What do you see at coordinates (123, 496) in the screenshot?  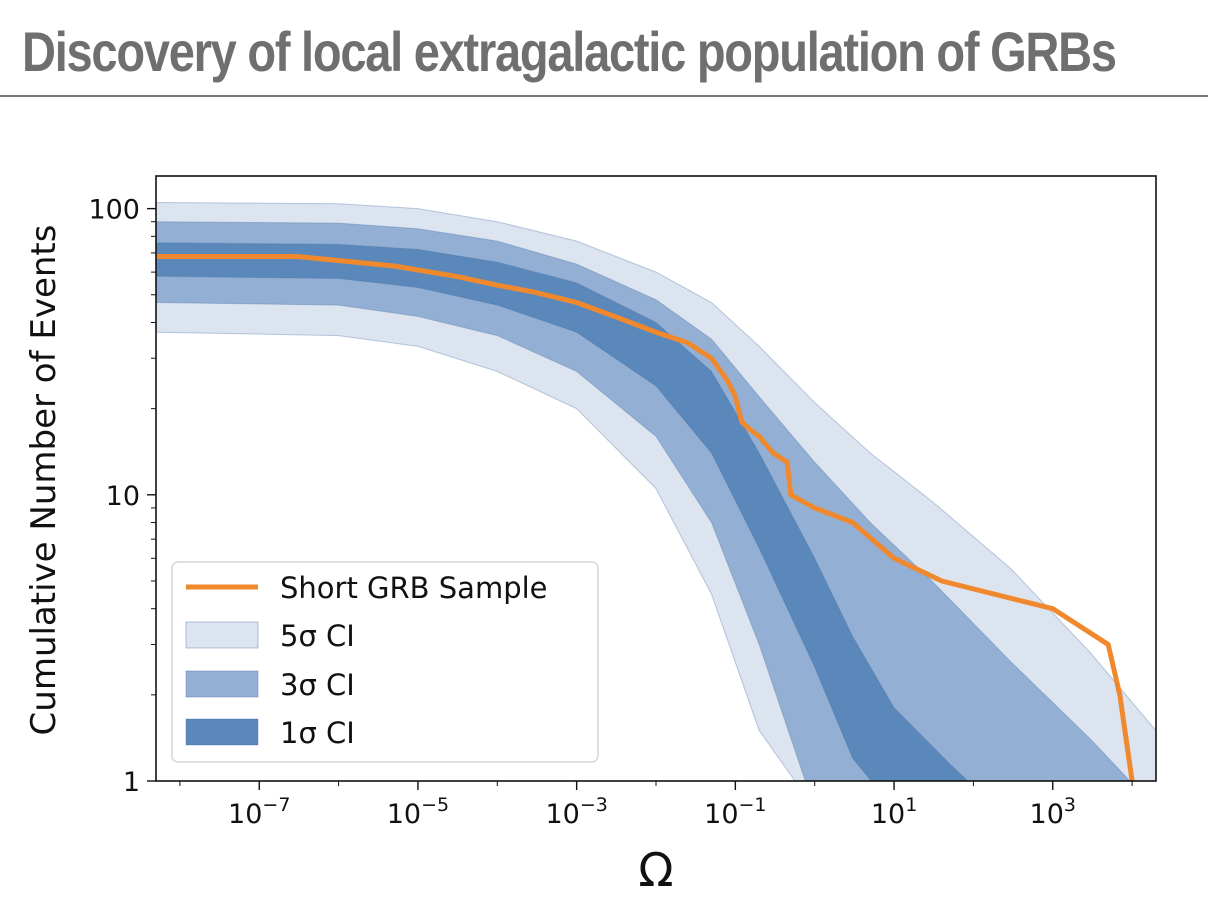 I see `y-tick-label: 10` at bounding box center [123, 496].